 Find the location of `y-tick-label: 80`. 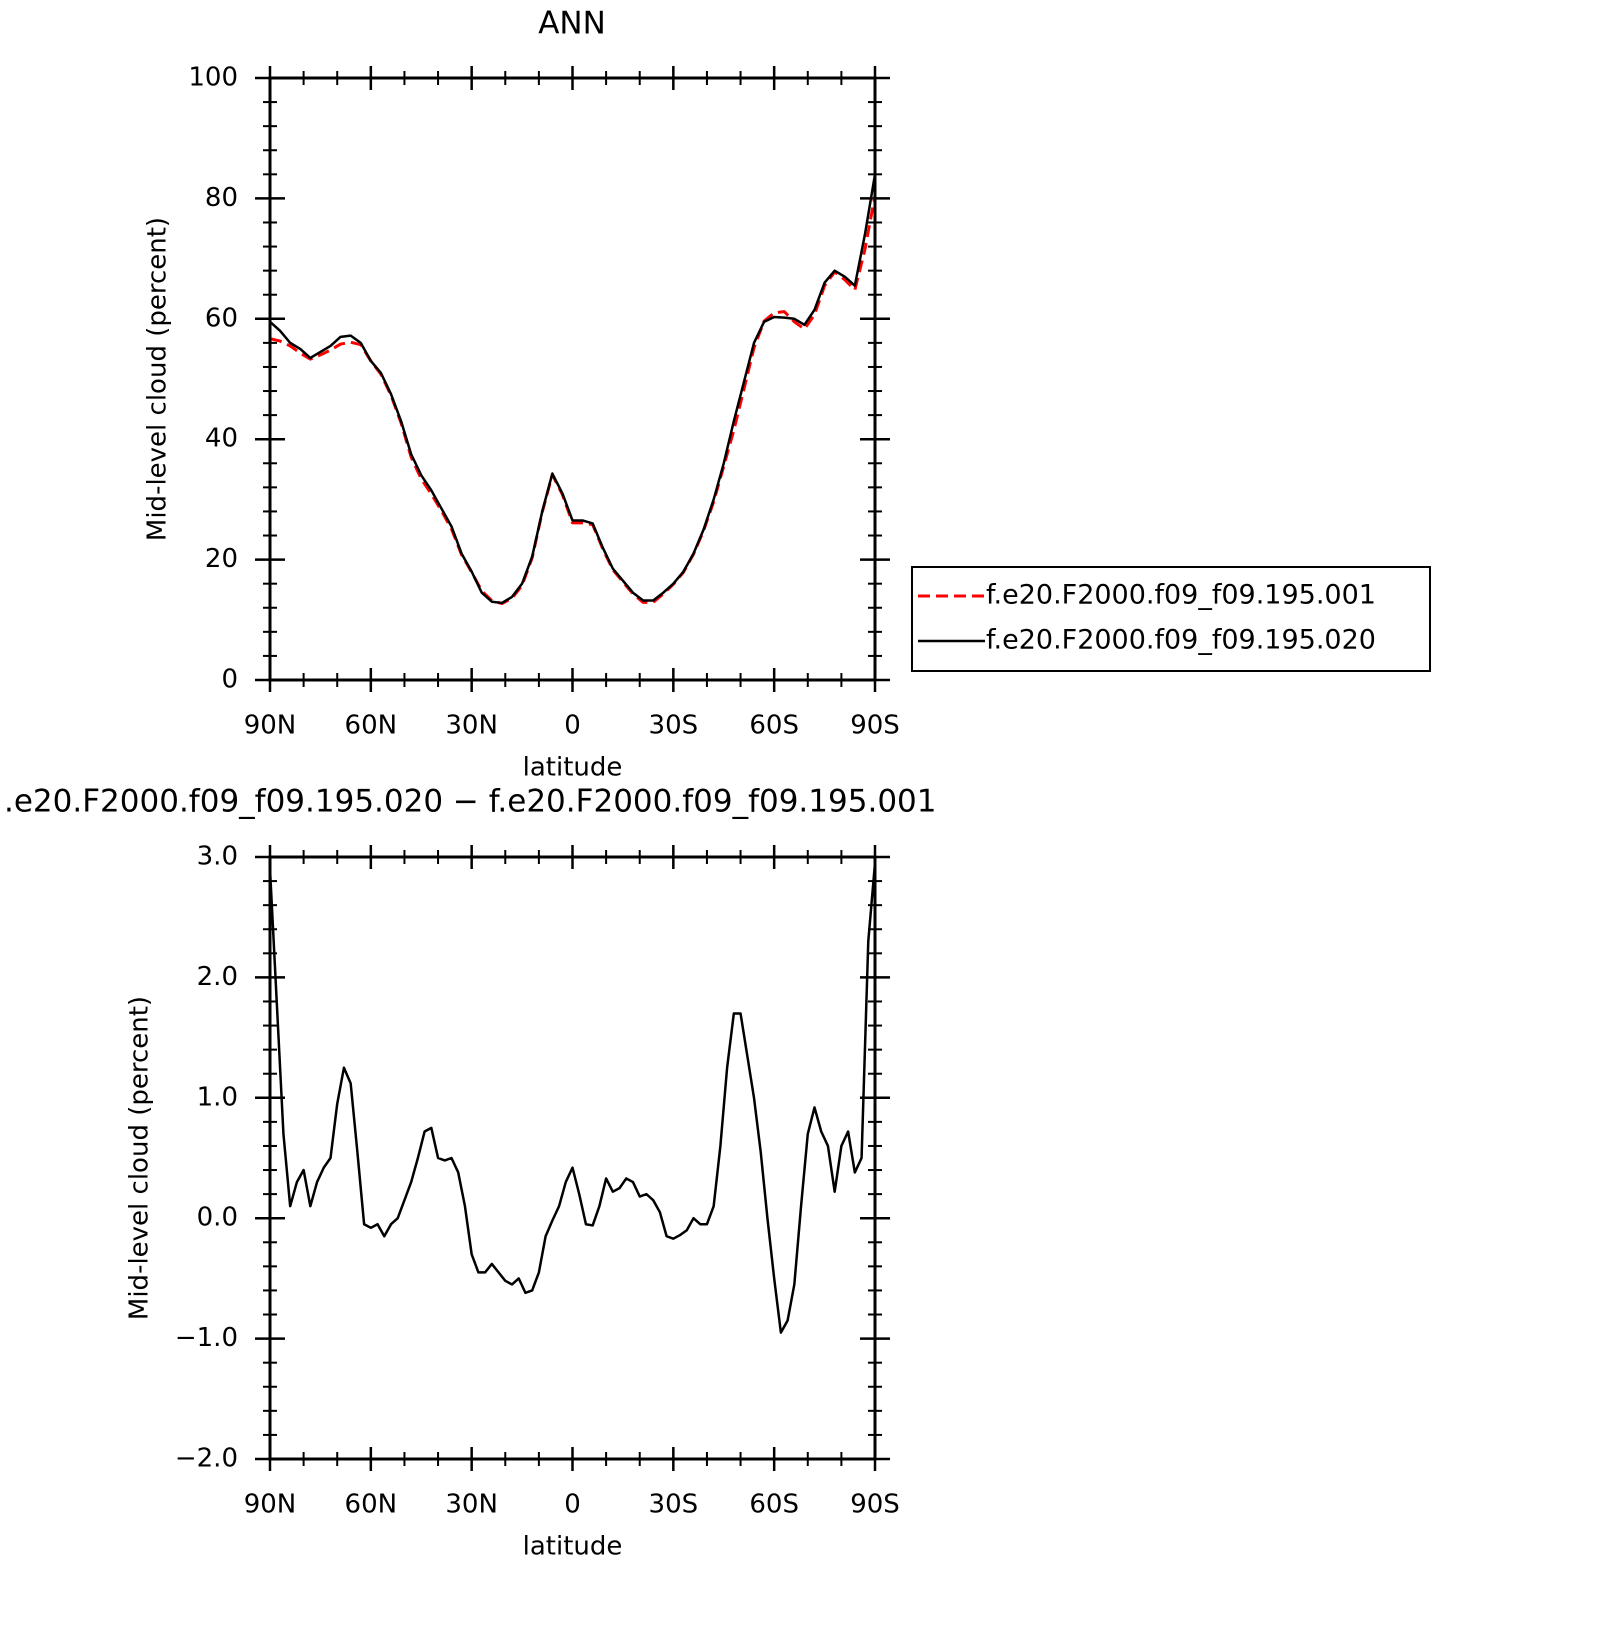

y-tick-label: 80 is located at coordinates (221, 198).